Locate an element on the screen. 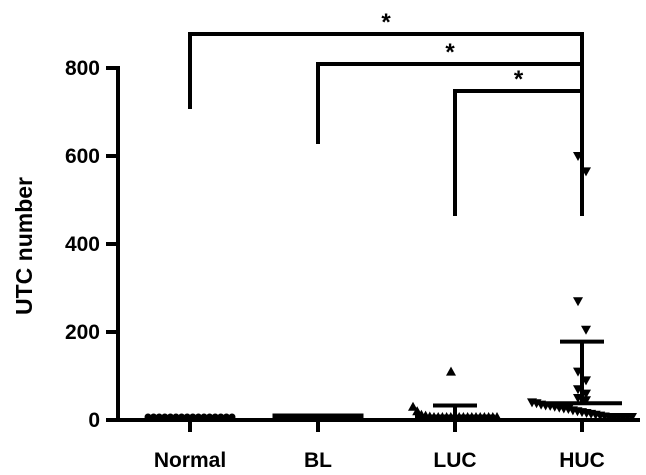 This screenshot has width=646, height=475. y-tick-label: 400 is located at coordinates (82, 244).